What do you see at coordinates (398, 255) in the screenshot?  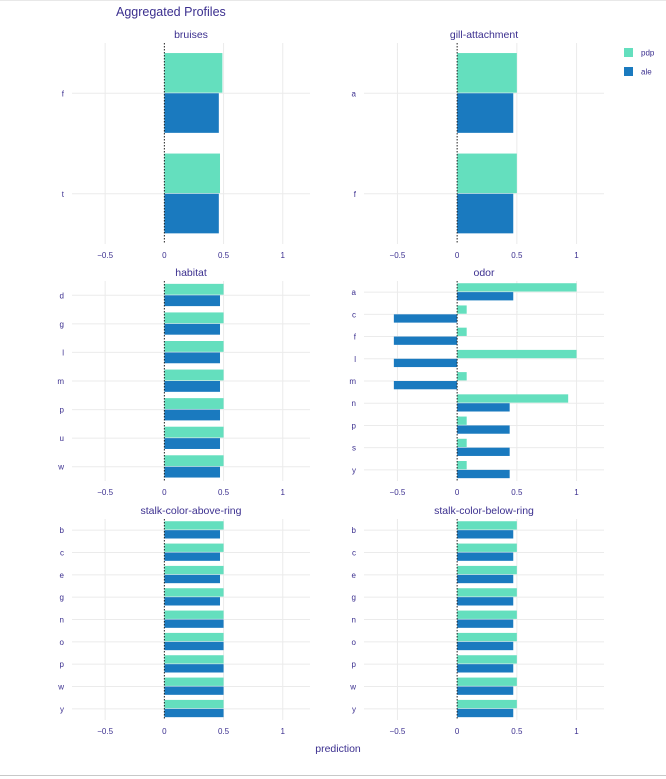 I see `panel-gill-attachment-xtick-label: −0.5` at bounding box center [398, 255].